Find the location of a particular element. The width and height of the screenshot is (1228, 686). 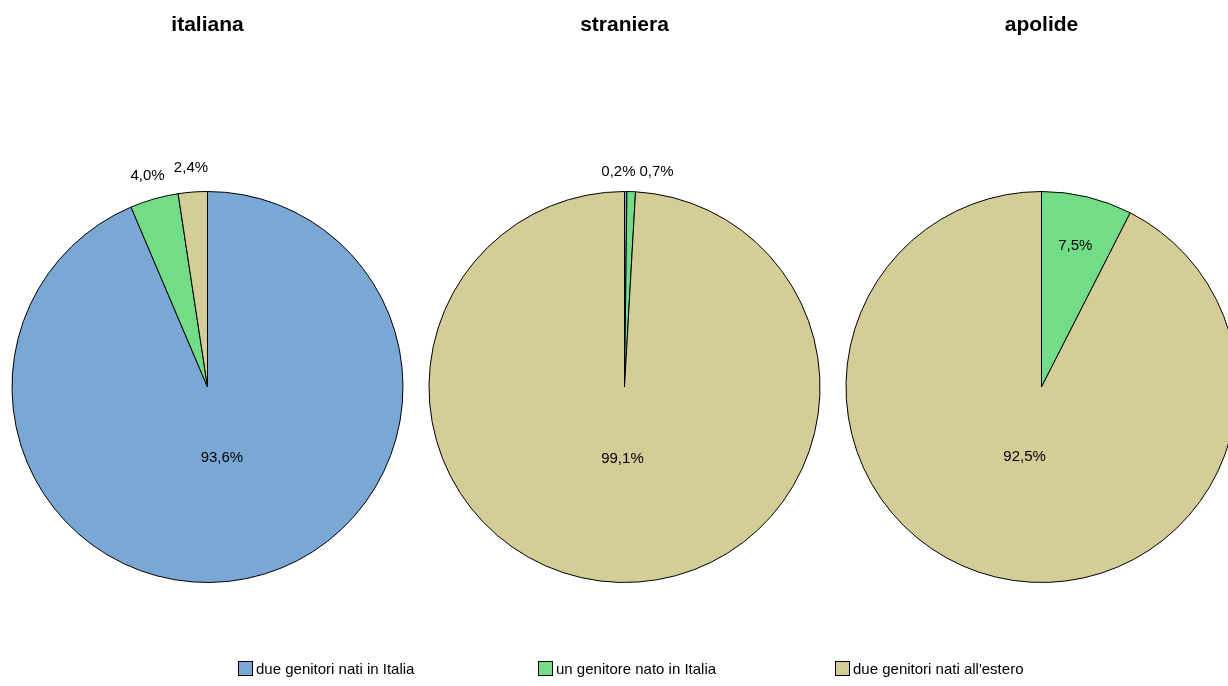

data-label: 7,5% is located at coordinates (1075, 245).